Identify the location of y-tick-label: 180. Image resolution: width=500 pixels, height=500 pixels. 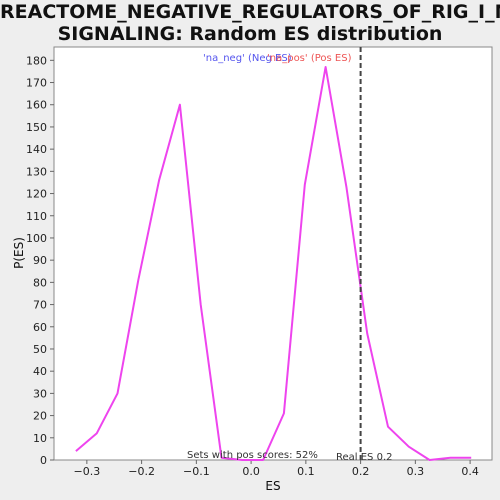
(36, 60).